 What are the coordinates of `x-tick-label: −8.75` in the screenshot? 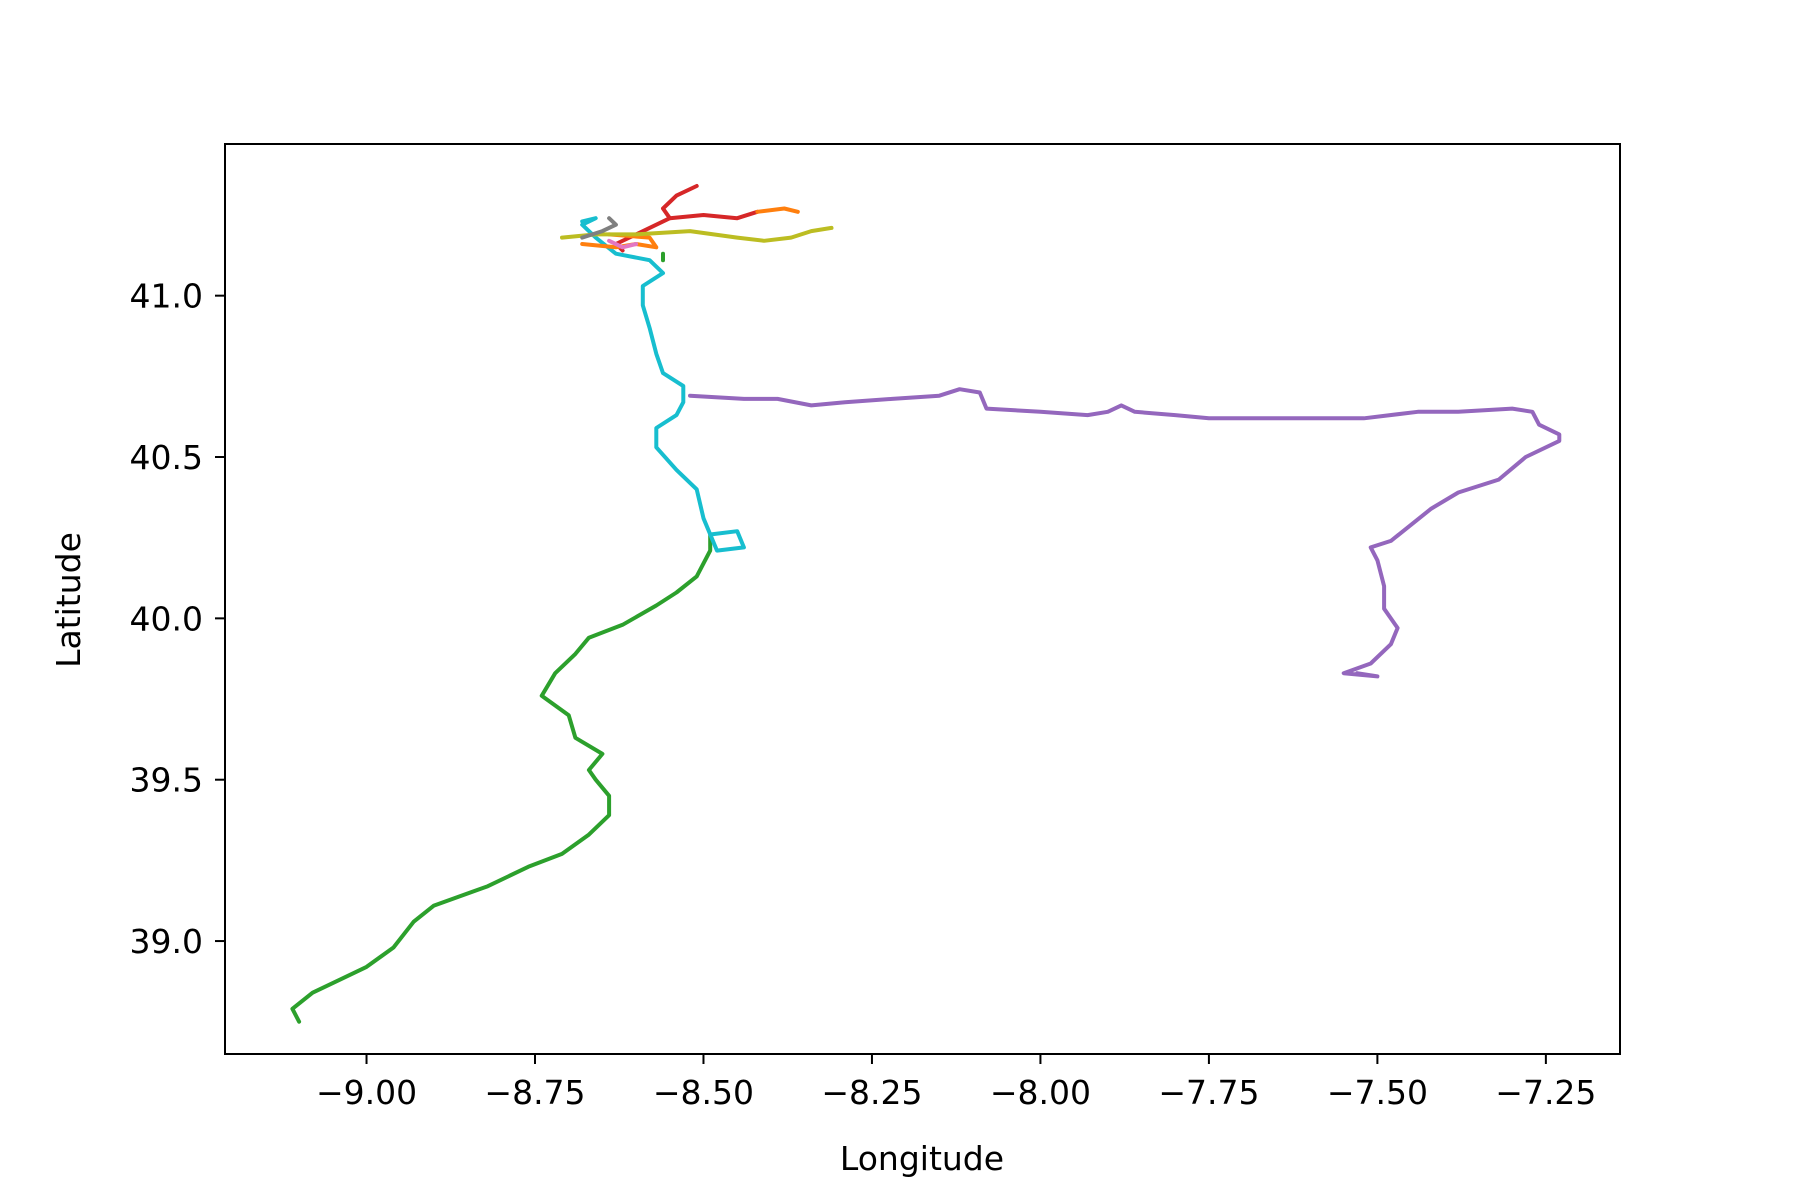 It's located at (534, 1092).